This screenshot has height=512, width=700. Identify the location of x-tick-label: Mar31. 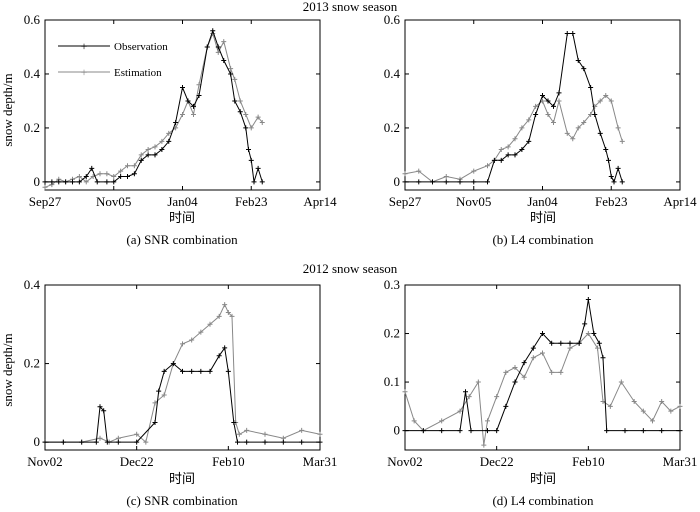
(680, 461).